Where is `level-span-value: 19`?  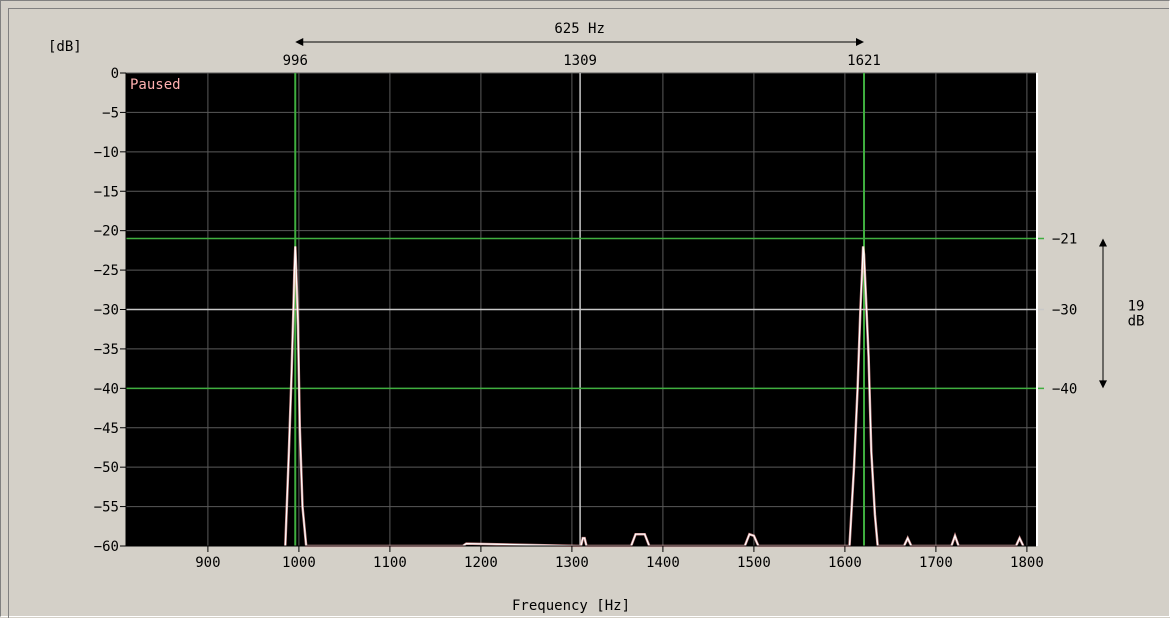
level-span-value: 19 is located at coordinates (1136, 306).